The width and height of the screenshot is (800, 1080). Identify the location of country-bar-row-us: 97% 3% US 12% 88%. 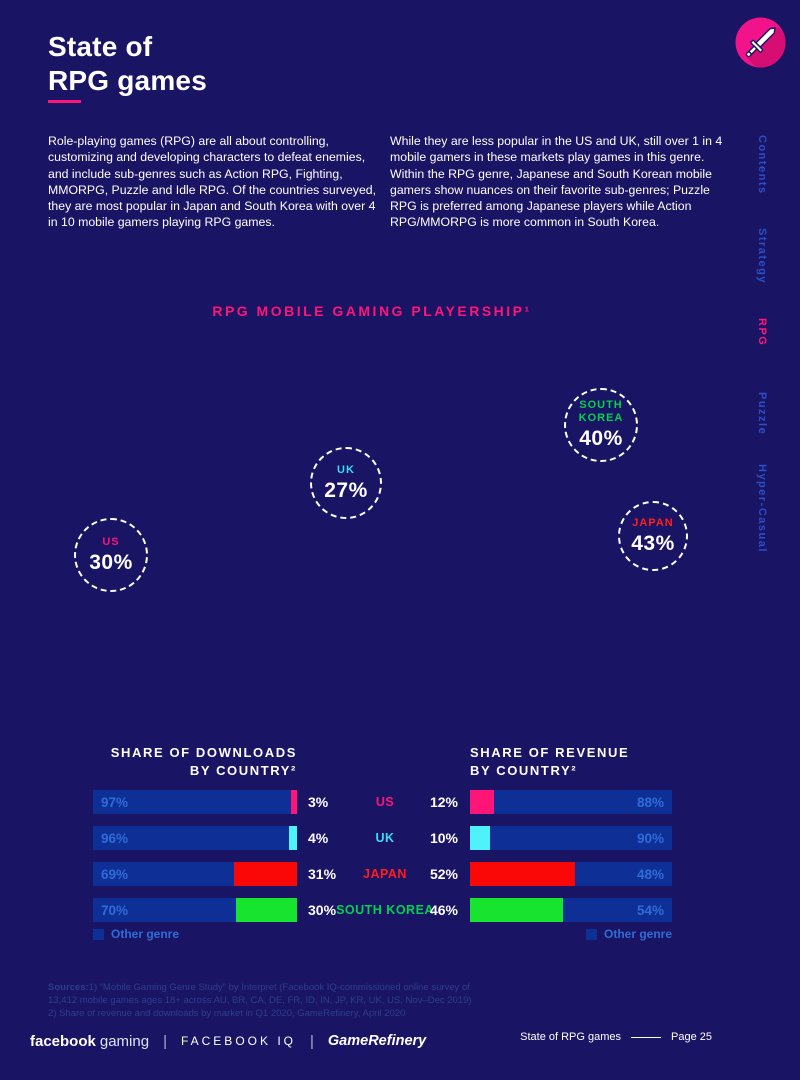
(382, 802).